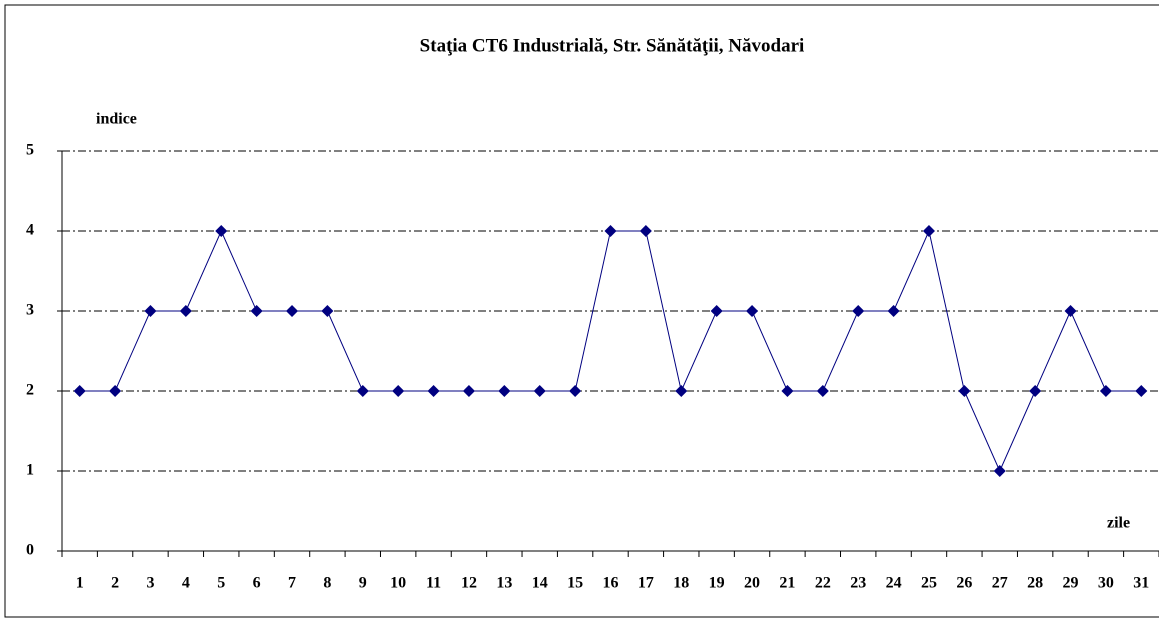 The image size is (1159, 623). I want to click on x-tick-label: 27, so click(1000, 583).